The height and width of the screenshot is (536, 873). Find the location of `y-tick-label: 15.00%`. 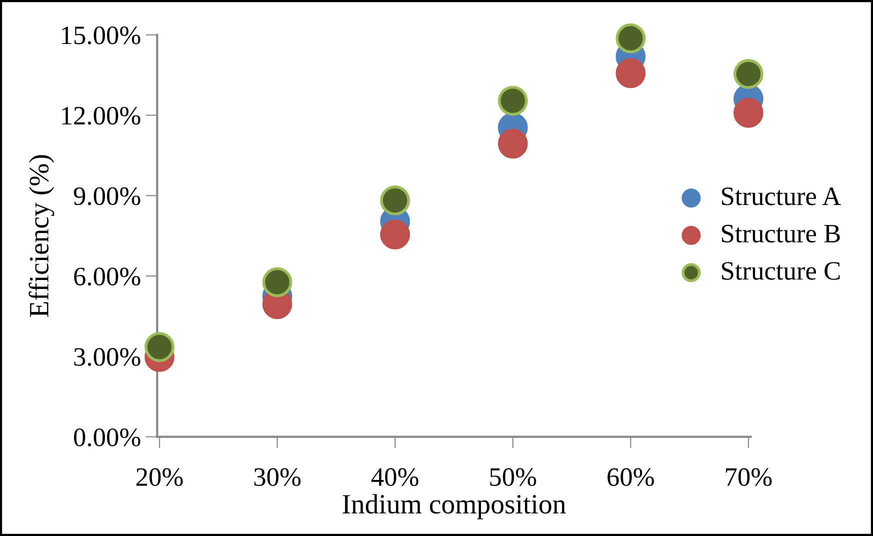

y-tick-label: 15.00% is located at coordinates (101, 35).